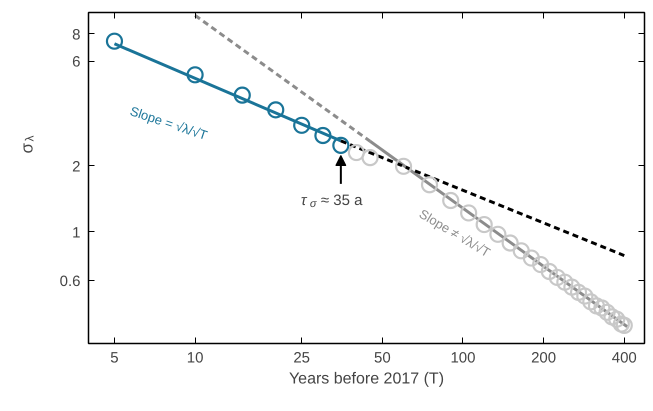  Describe the element at coordinates (169, 123) in the screenshot. I see `annotation: Slope = √λ/√T` at that location.